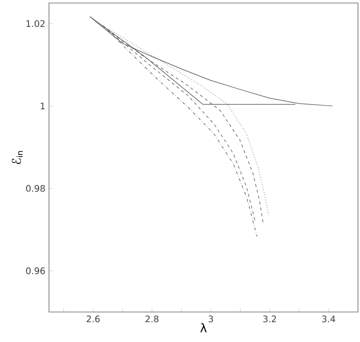  What do you see at coordinates (203, 327) in the screenshot?
I see `x-axis-title: λ` at bounding box center [203, 327].